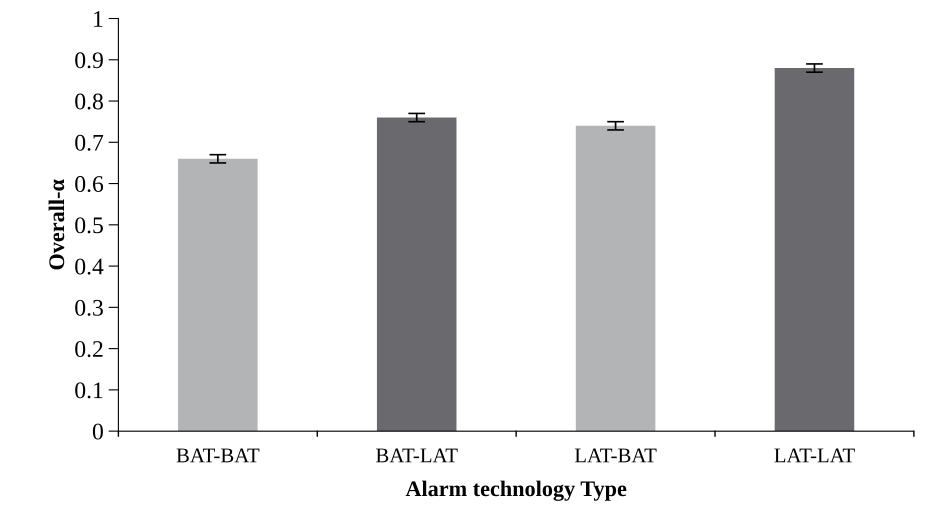 This screenshot has width=925, height=529. I want to click on y-tick-label: 0.2, so click(89, 349).